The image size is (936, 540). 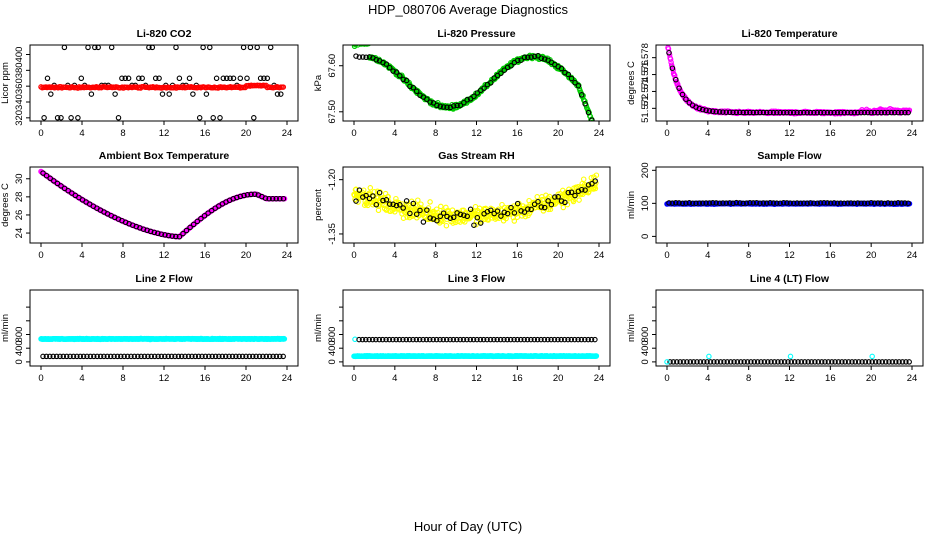 I want to click on plot-frame, so click(x=476, y=83).